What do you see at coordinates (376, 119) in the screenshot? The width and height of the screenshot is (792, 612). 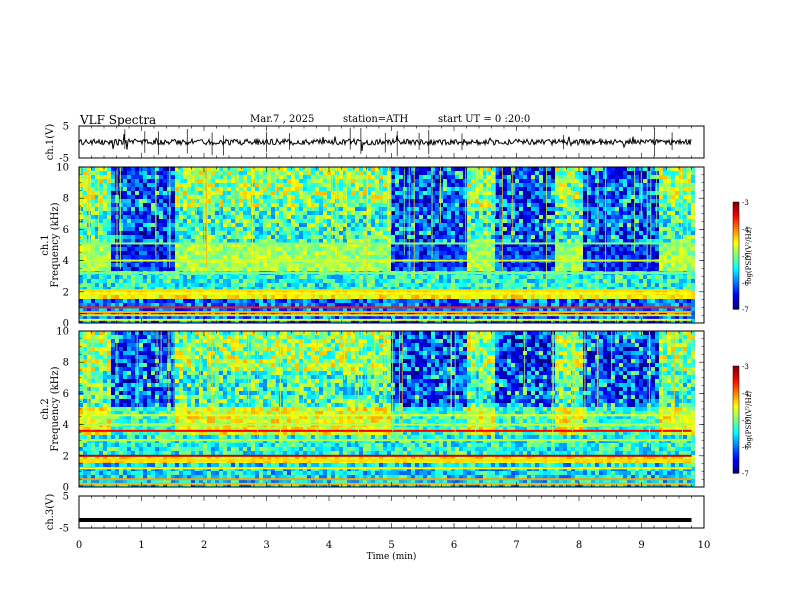 I see `station-label: station=ATH` at bounding box center [376, 119].